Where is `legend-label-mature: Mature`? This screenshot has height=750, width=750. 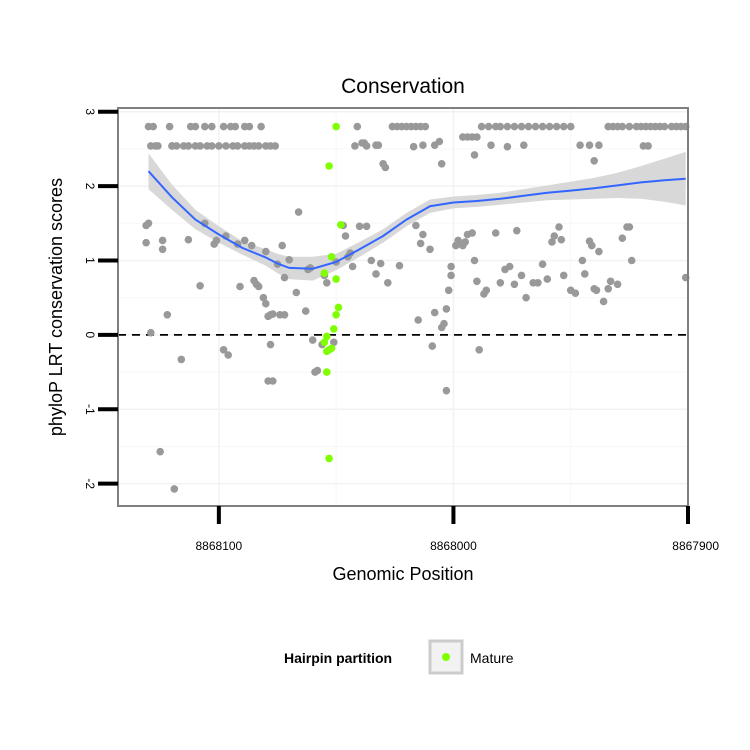 legend-label-mature: Mature is located at coordinates (492, 658).